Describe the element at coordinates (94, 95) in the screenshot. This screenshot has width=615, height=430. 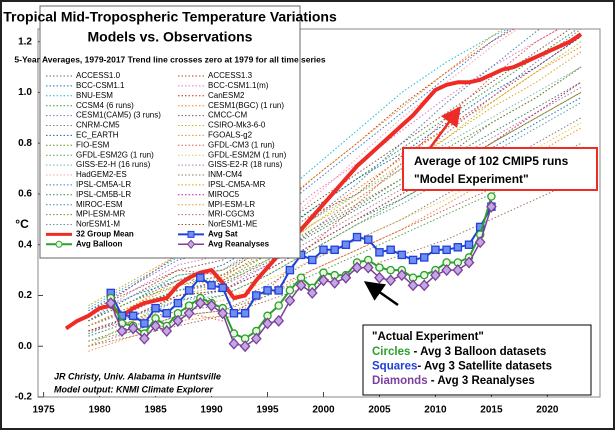
I see `legend-label: BNU-ESM` at that location.